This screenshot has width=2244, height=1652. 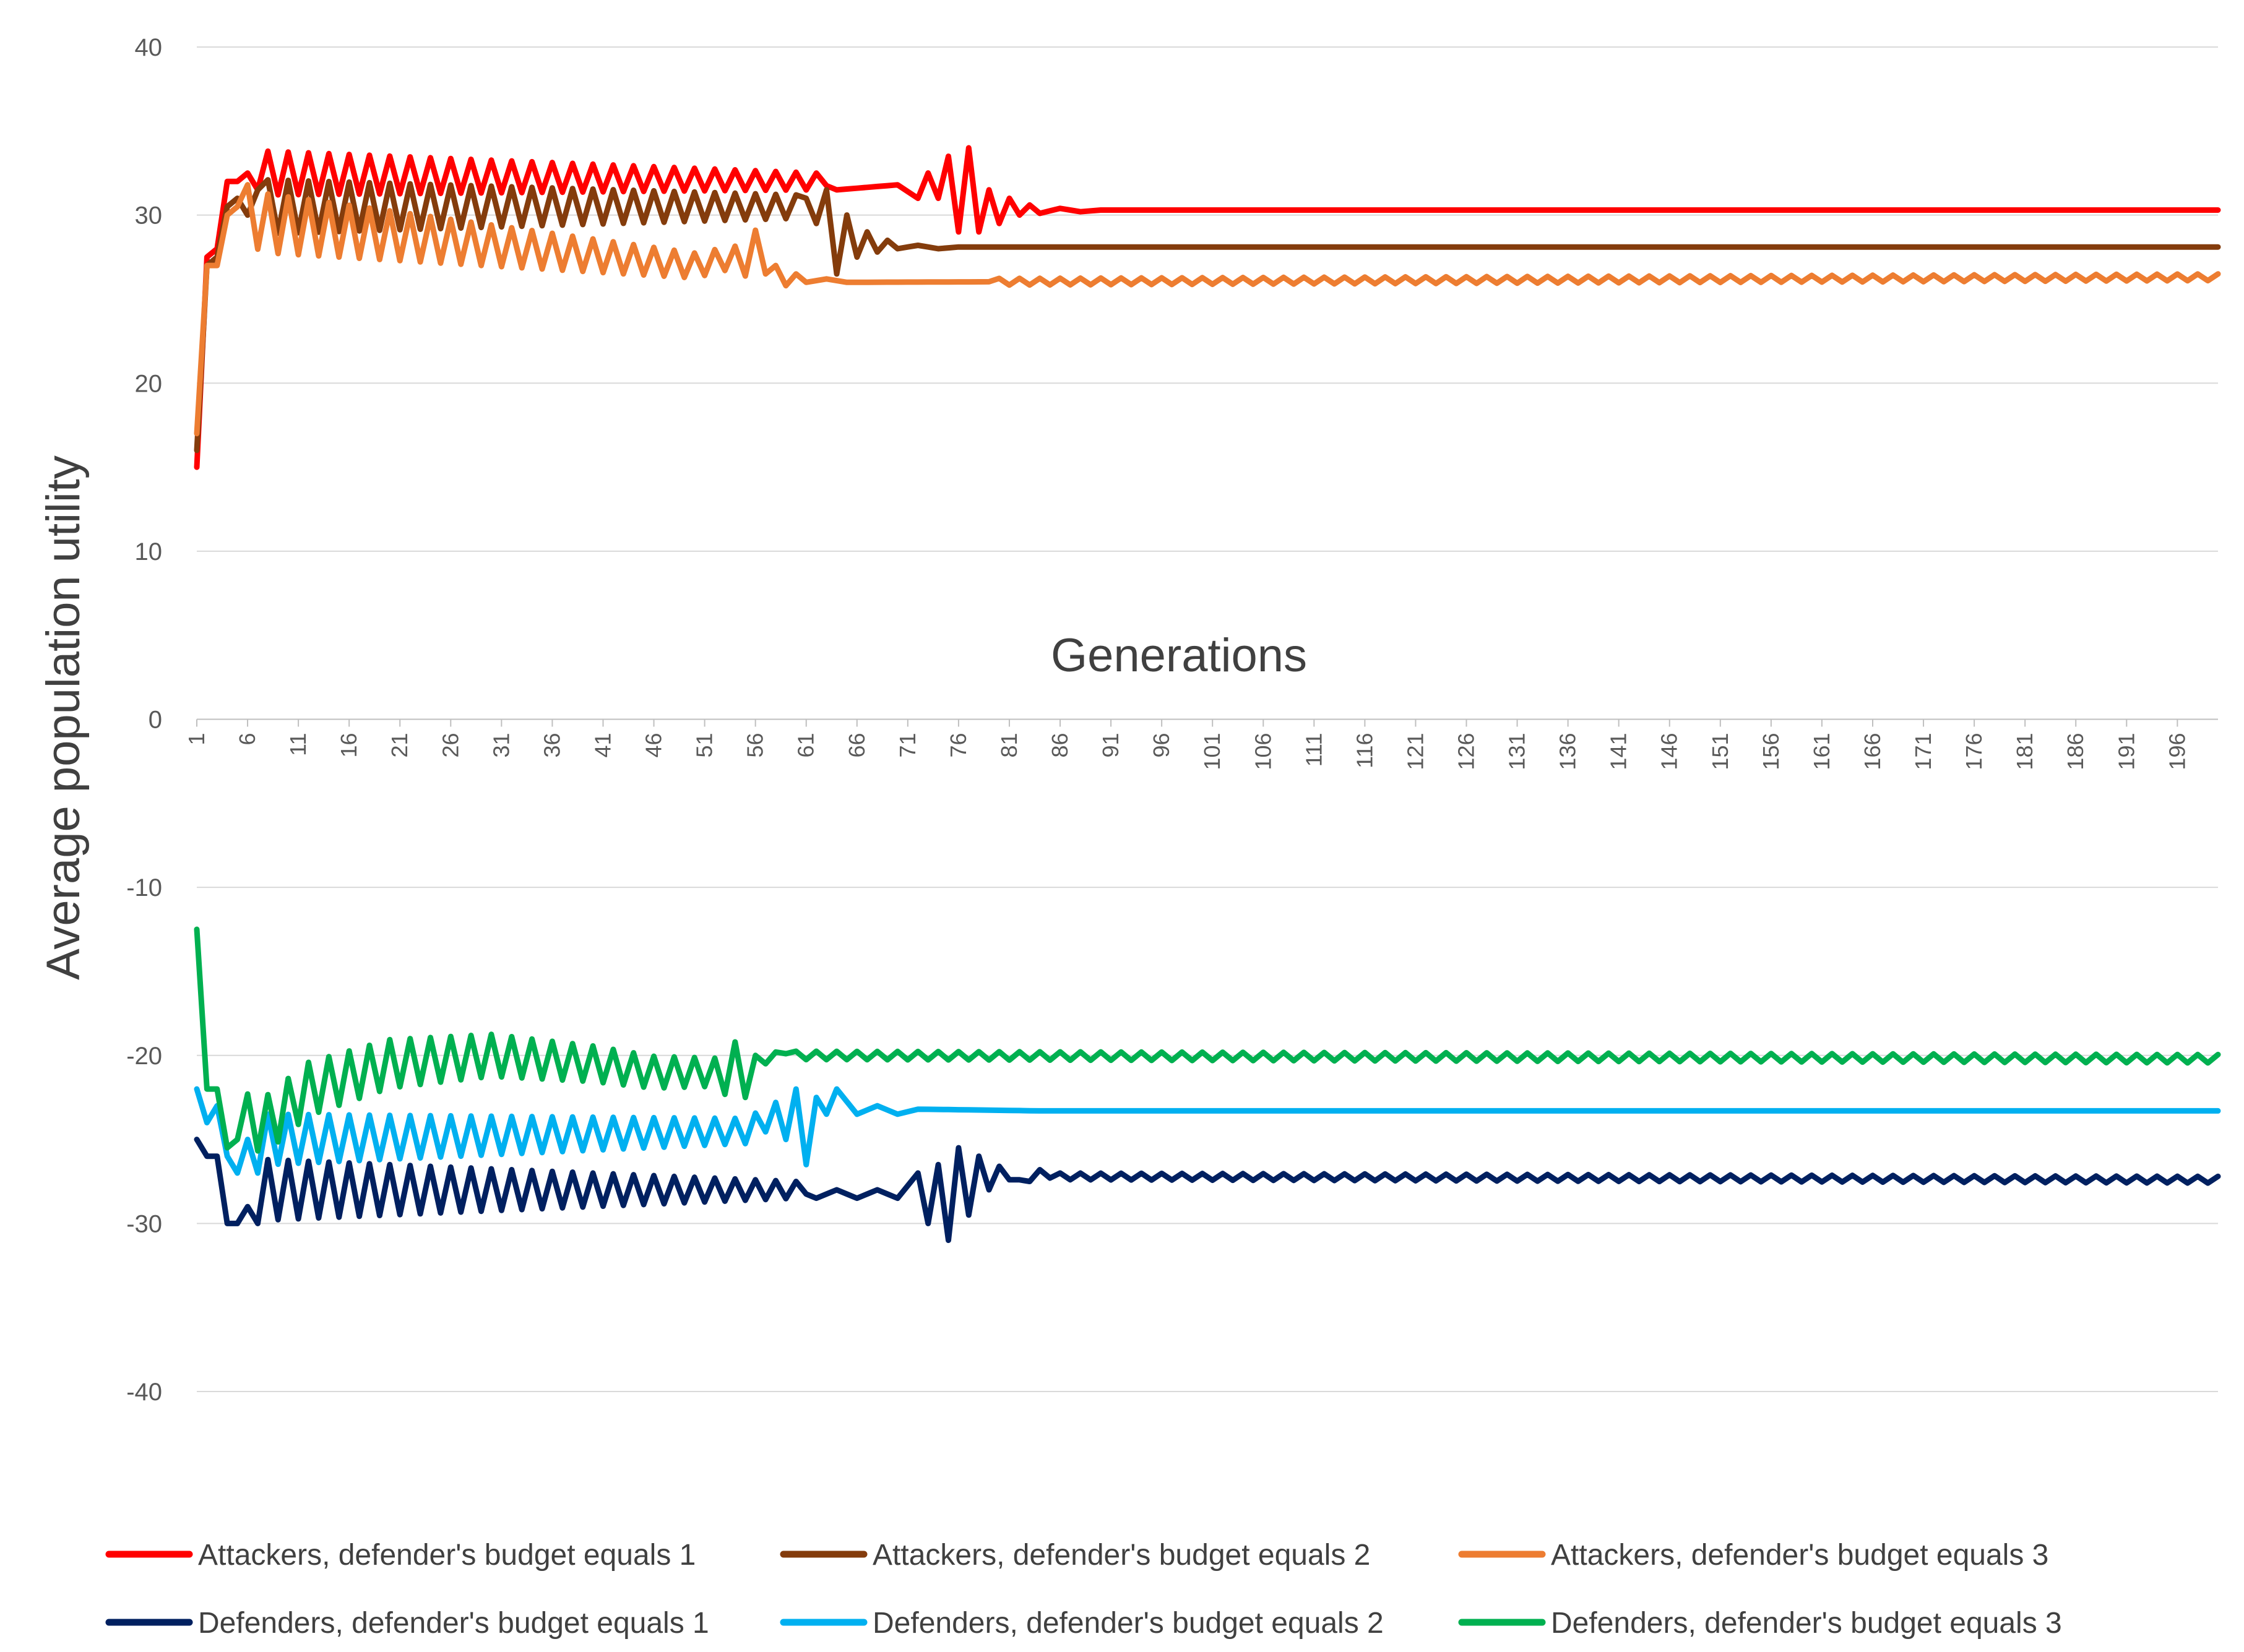 What do you see at coordinates (1923, 752) in the screenshot?
I see `x-tick-label: 171` at bounding box center [1923, 752].